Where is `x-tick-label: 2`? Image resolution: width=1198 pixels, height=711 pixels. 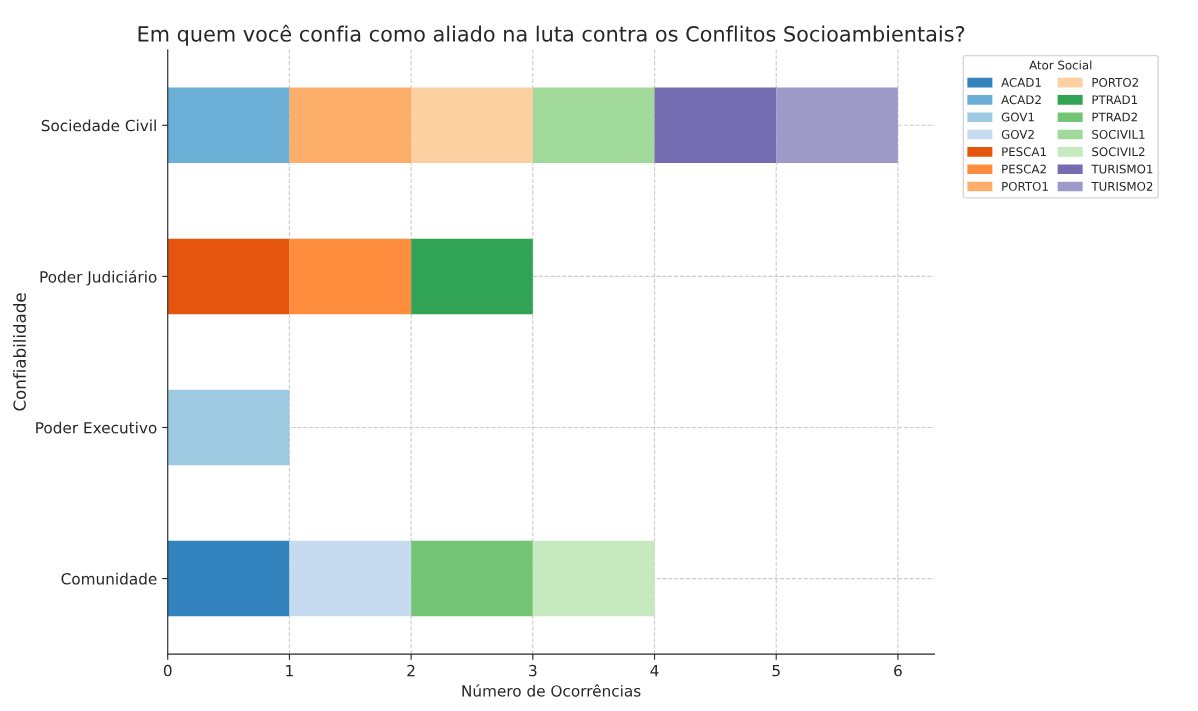 x-tick-label: 2 is located at coordinates (411, 670).